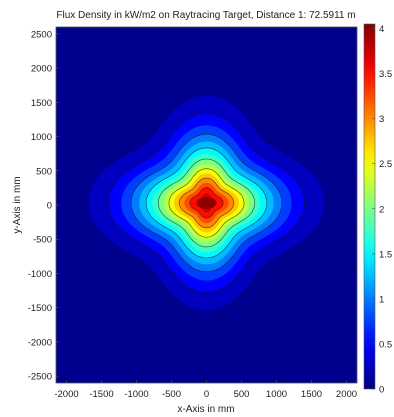 The image size is (394, 417). I want to click on x-tick-label: 1500, so click(311, 394).